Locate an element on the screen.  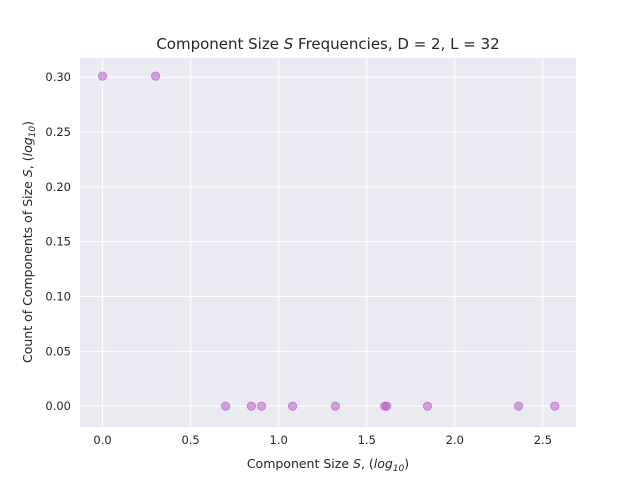
y-tick-label: 0.15 is located at coordinates (58, 242).